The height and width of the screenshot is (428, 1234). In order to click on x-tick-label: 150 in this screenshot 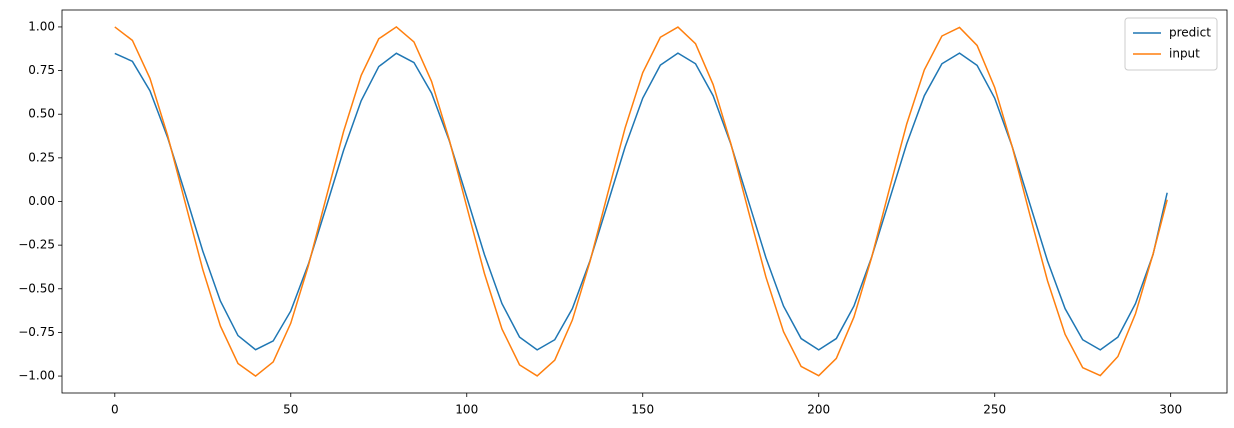, I will do `click(642, 410)`.